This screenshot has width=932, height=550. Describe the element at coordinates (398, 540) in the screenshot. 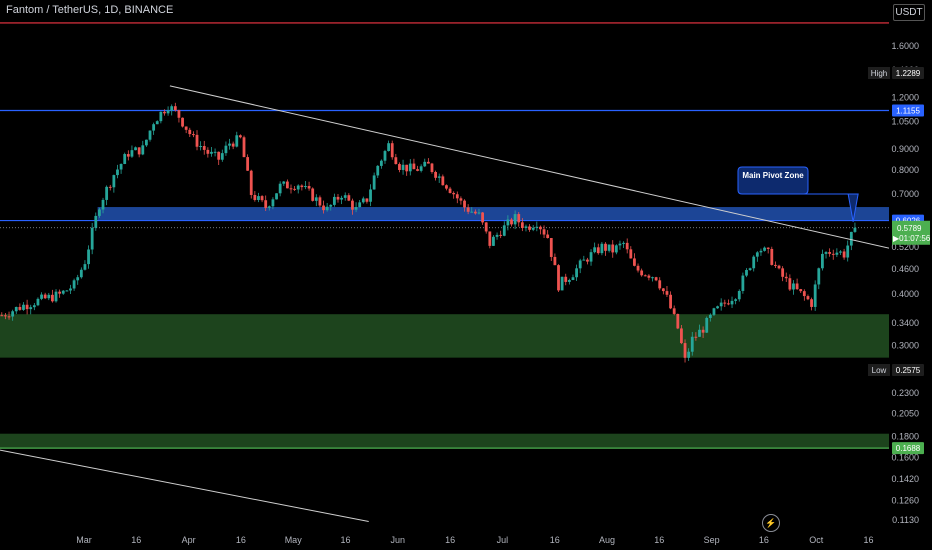

I see `time-tick-label: Jun` at that location.